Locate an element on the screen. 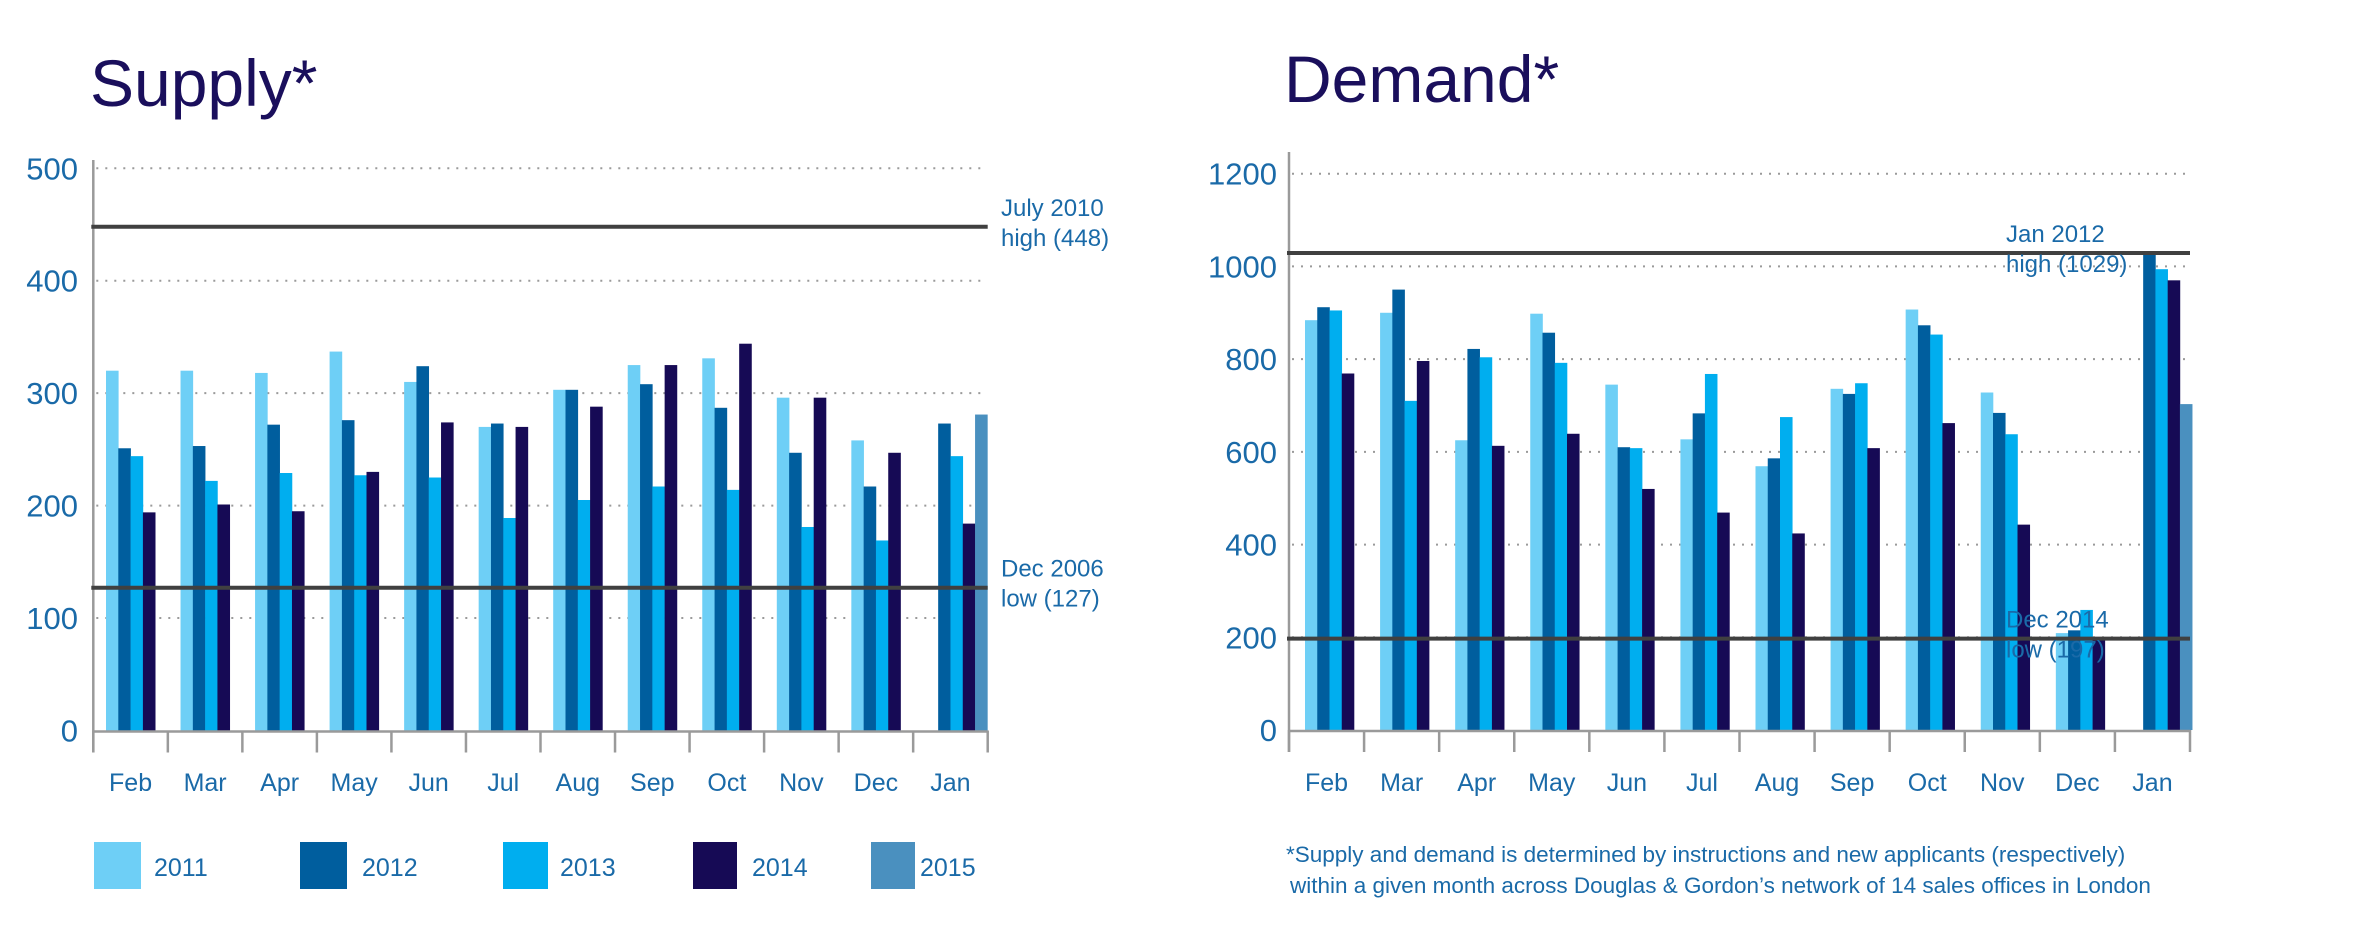 This screenshot has height=945, width=2357. demand-ytick-label: 400 is located at coordinates (1251, 545).